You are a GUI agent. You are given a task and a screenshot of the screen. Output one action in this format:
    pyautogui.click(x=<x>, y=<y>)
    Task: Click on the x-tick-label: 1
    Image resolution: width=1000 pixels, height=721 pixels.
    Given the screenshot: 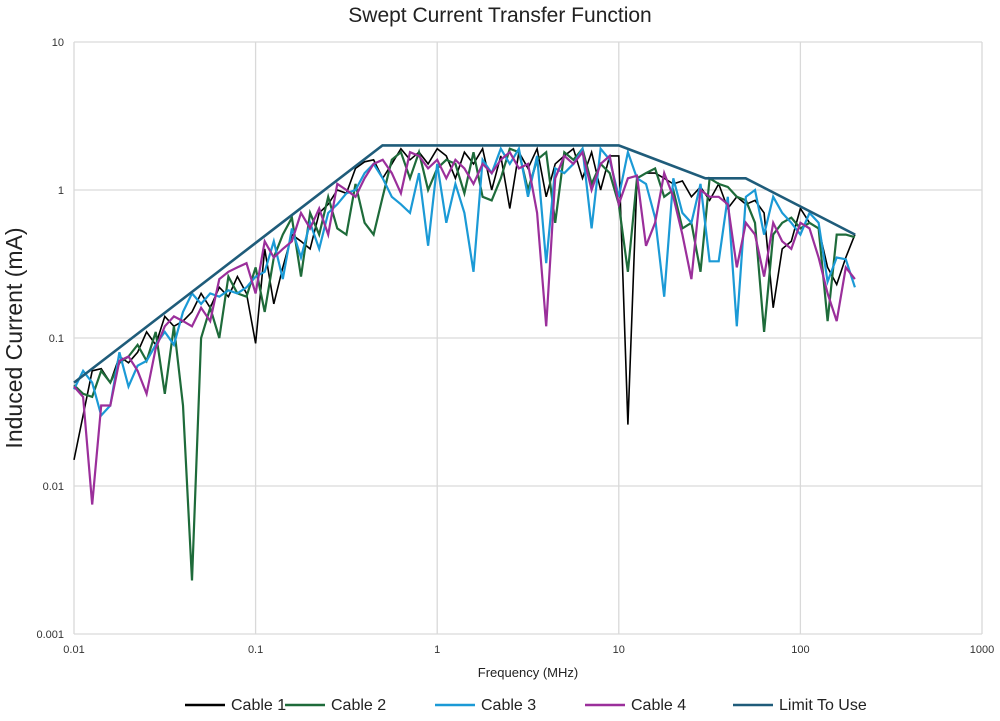 What is the action you would take?
    pyautogui.click(x=437, y=650)
    